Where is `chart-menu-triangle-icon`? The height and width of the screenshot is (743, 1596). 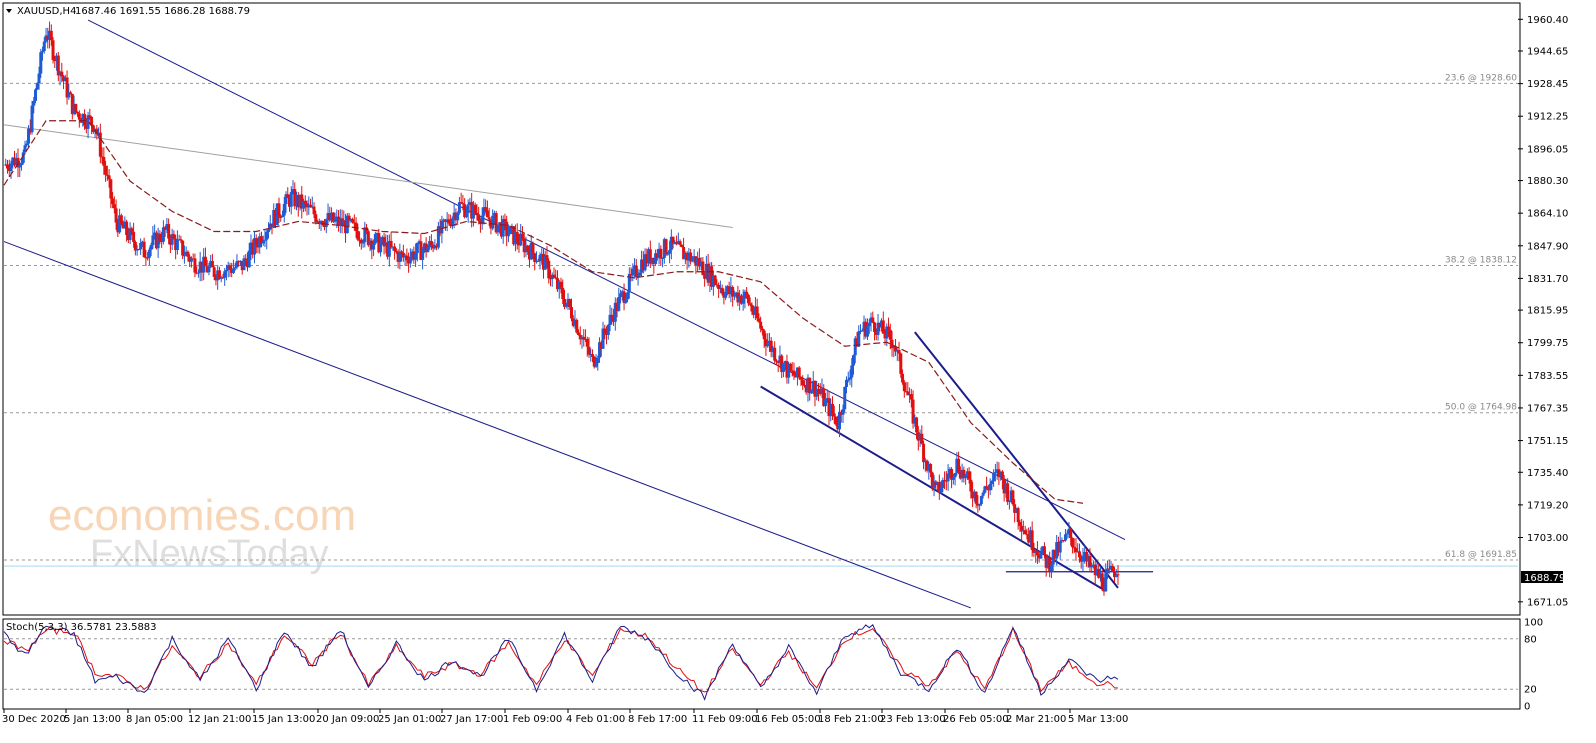
chart-menu-triangle-icon is located at coordinates (9, 11).